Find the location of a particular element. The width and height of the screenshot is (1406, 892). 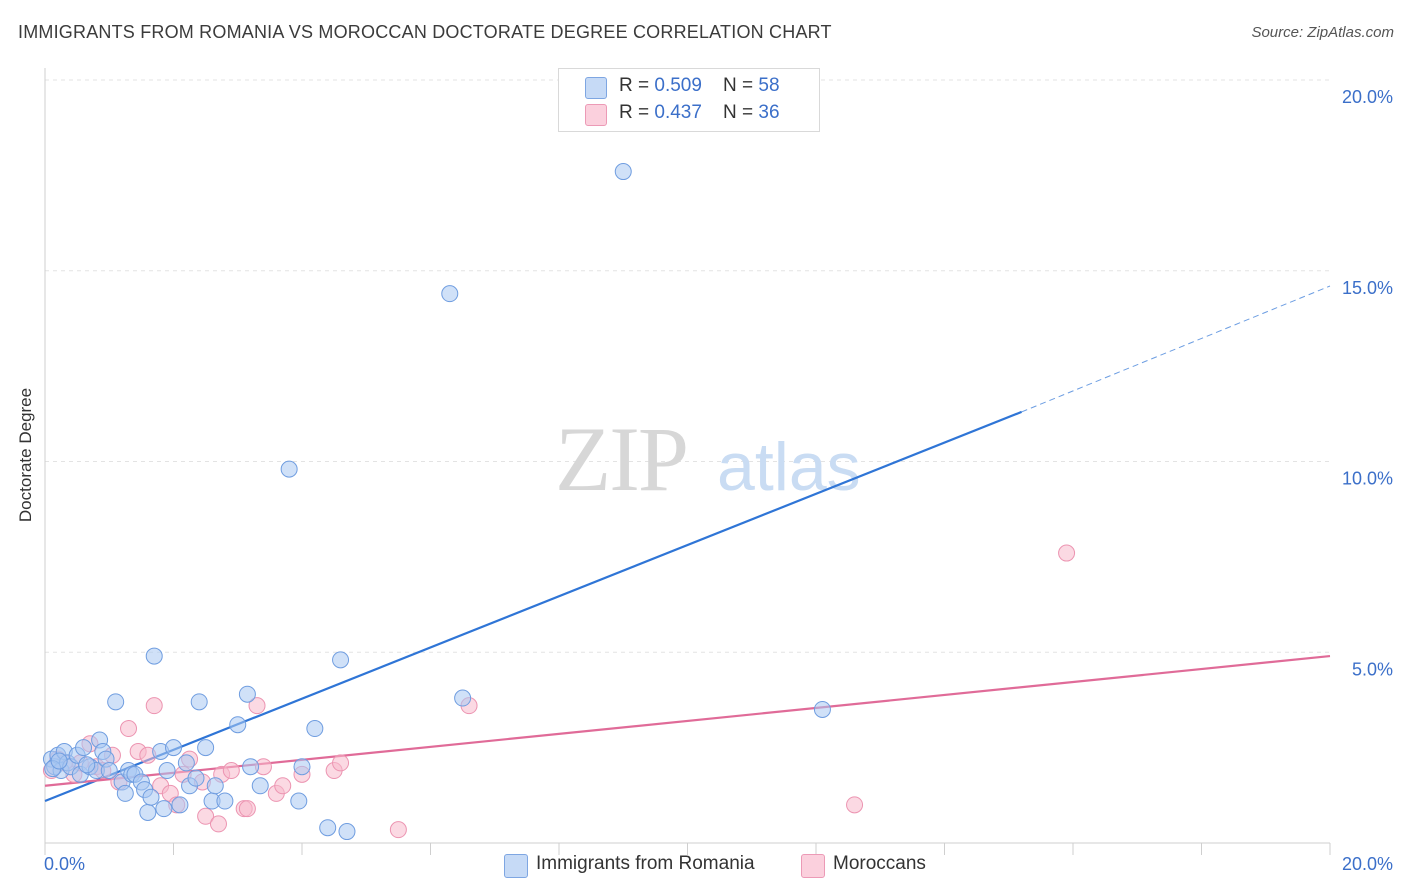

y-tick-label: 10.0% is located at coordinates (1367, 479).